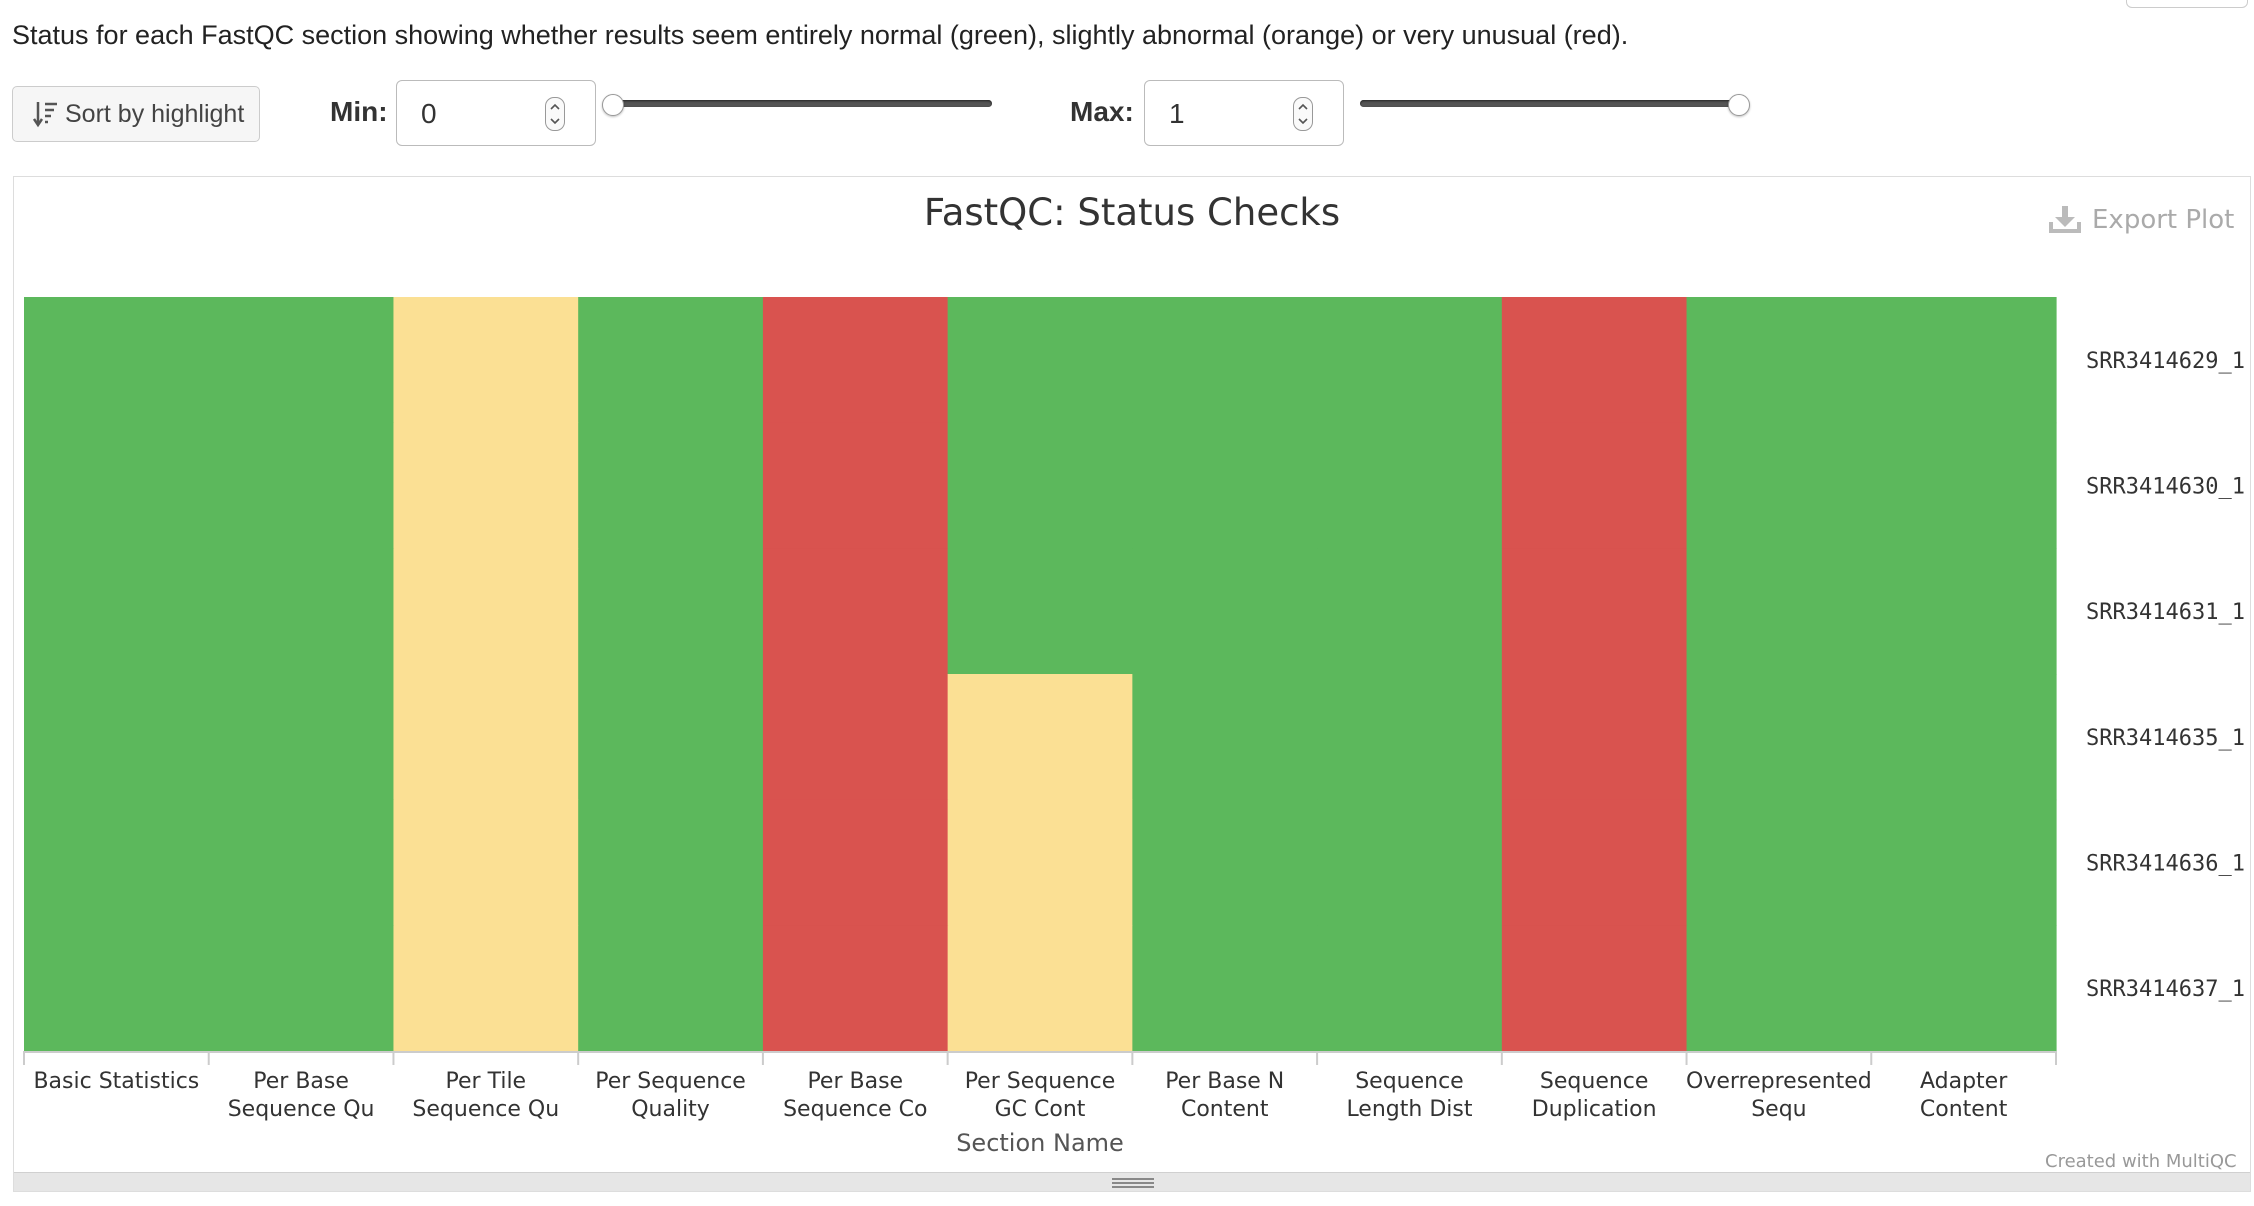  What do you see at coordinates (2065, 219) in the screenshot?
I see `download-icon` at bounding box center [2065, 219].